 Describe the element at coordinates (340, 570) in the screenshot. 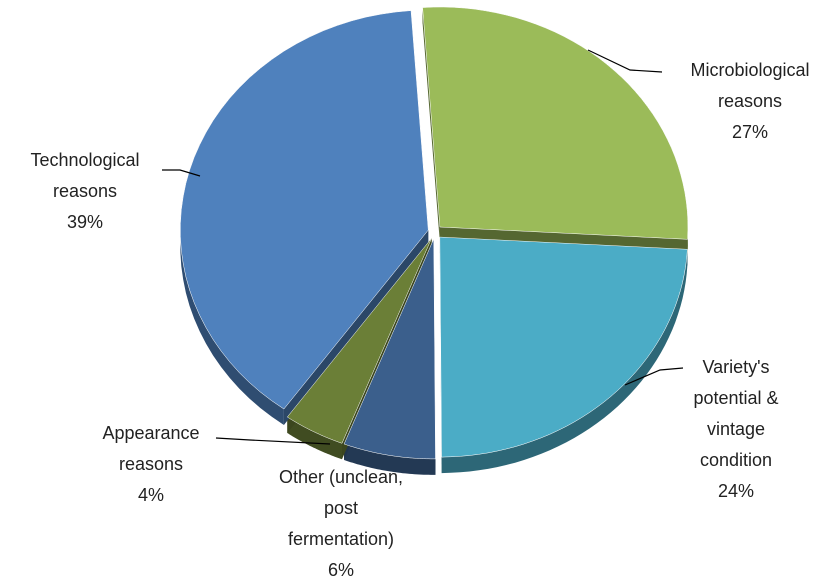

I see `value-label: 6%` at that location.